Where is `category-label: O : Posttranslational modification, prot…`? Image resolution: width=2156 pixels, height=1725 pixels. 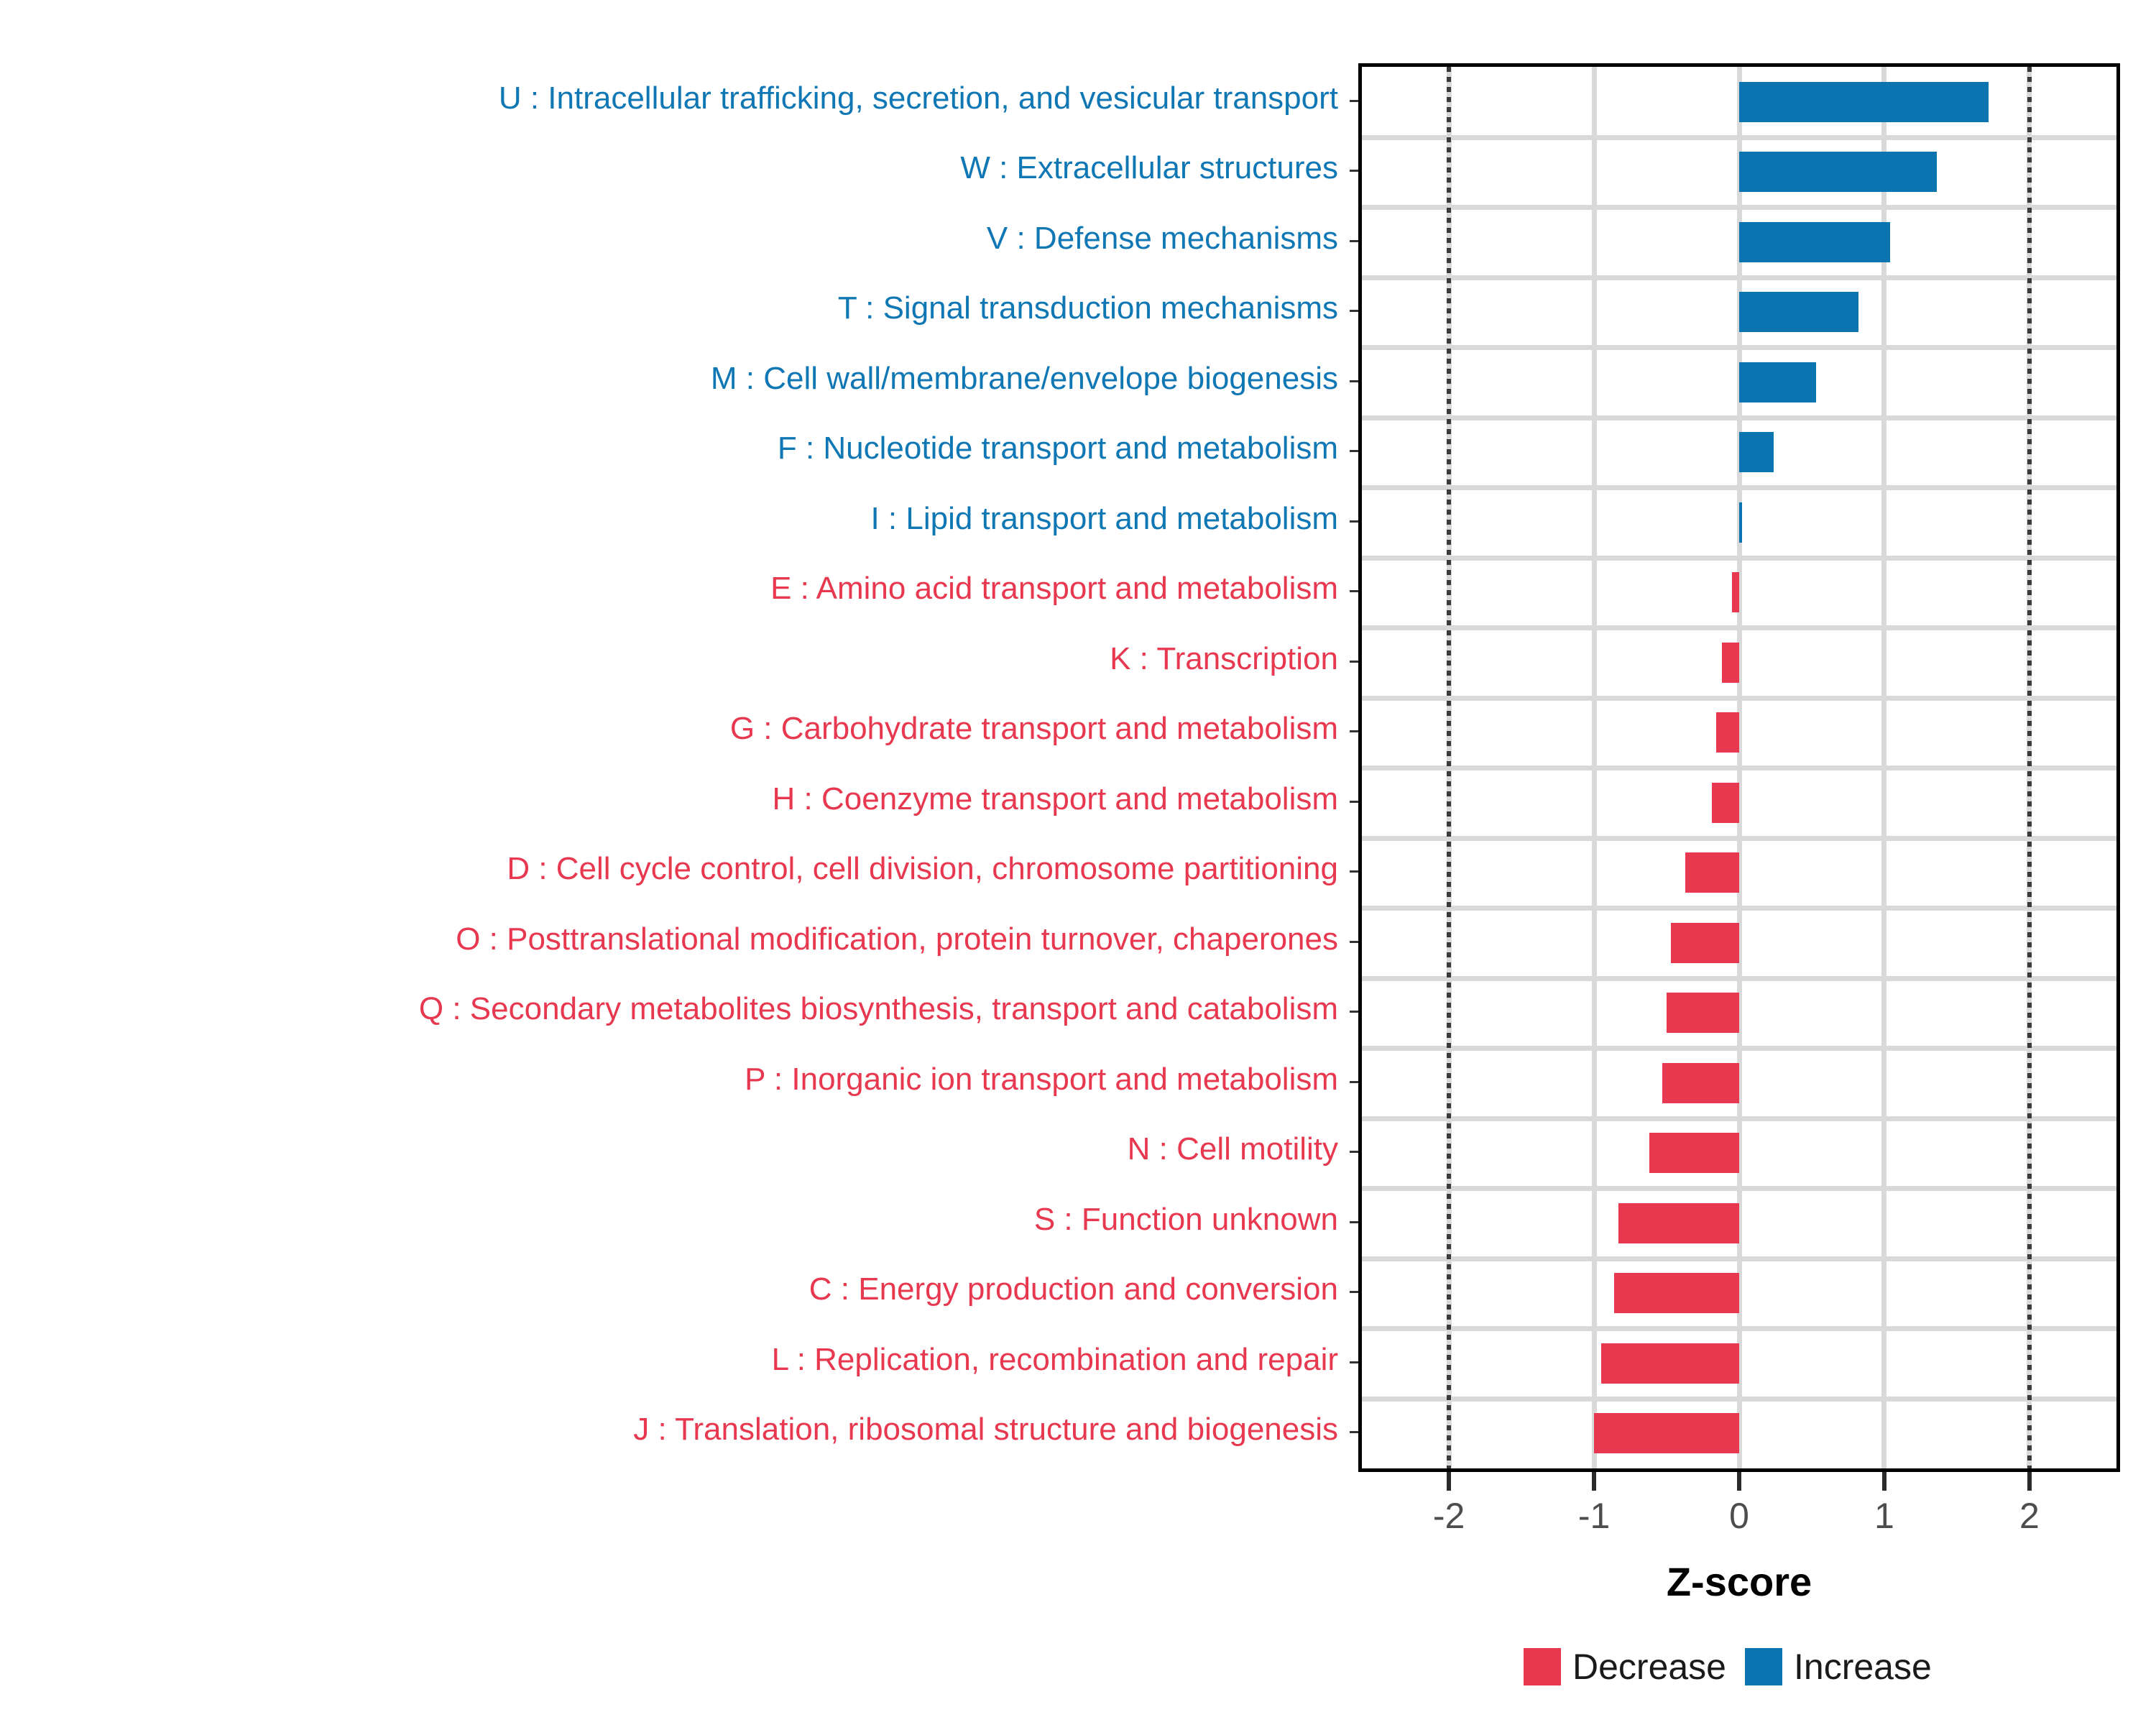 category-label: O : Posttranslational modification, prot… is located at coordinates (897, 939).